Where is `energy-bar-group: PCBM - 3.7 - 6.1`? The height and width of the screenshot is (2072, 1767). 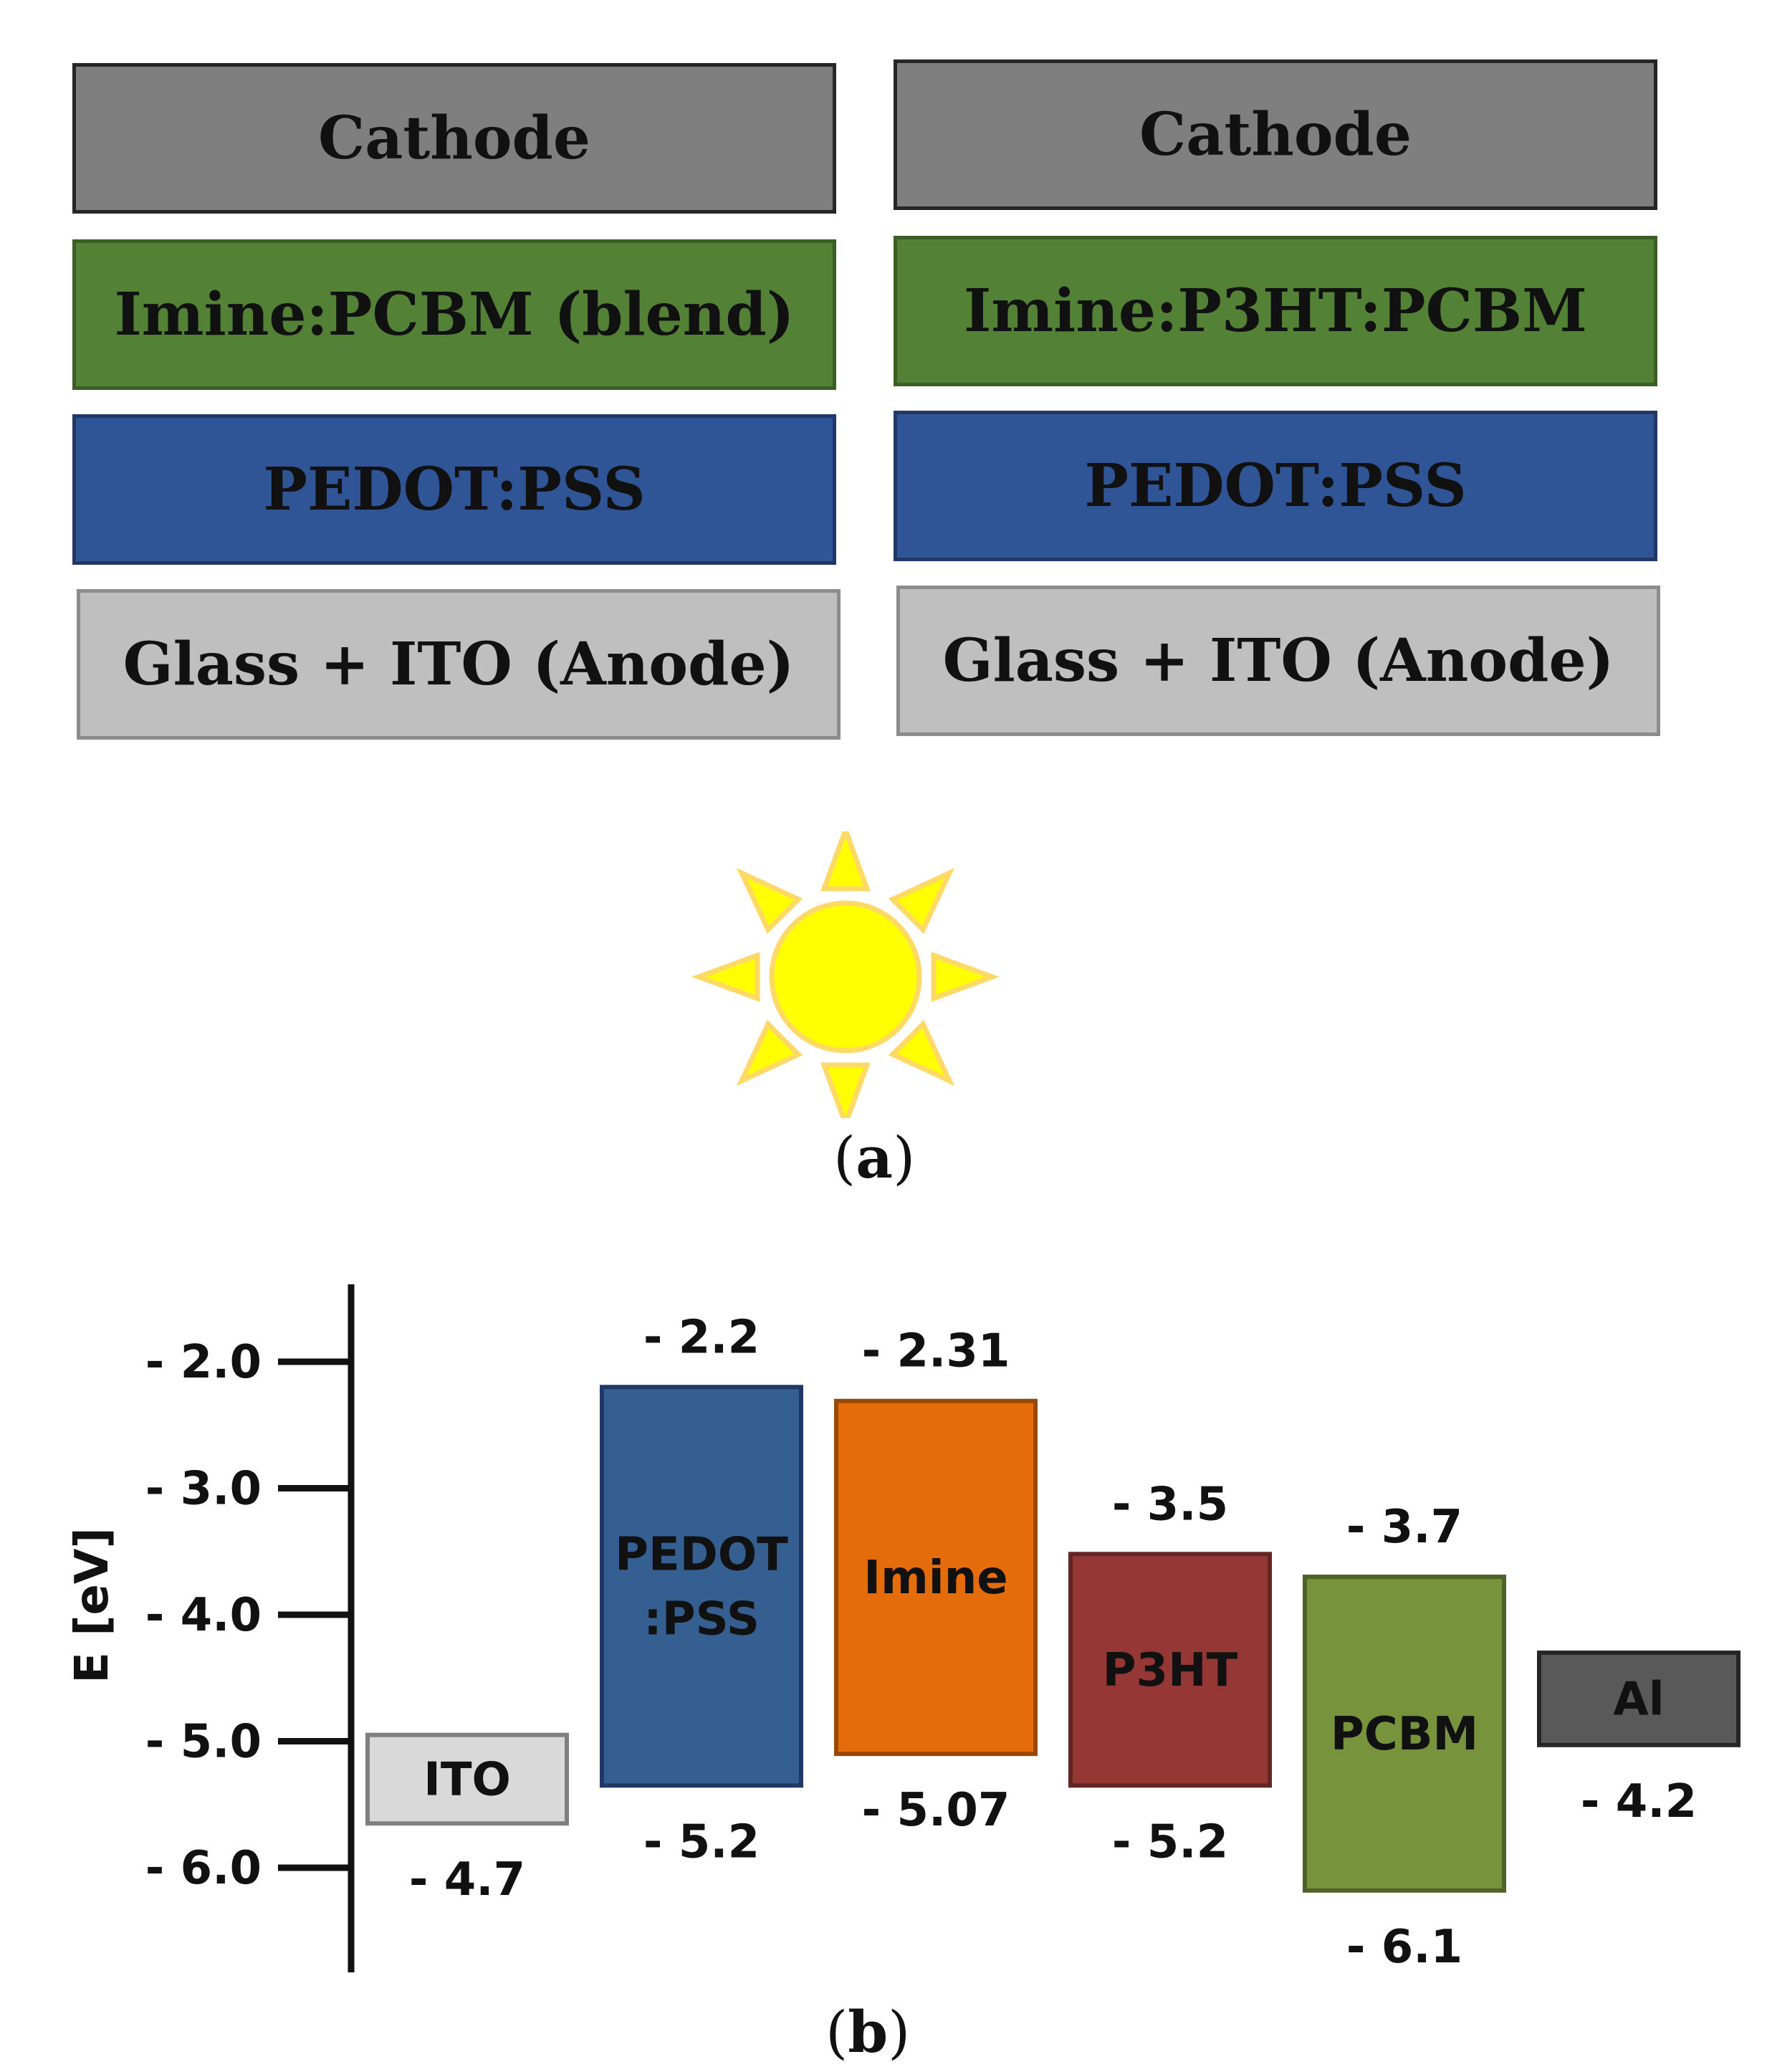 energy-bar-group: PCBM - 3.7 - 6.1 is located at coordinates (1404, 1737).